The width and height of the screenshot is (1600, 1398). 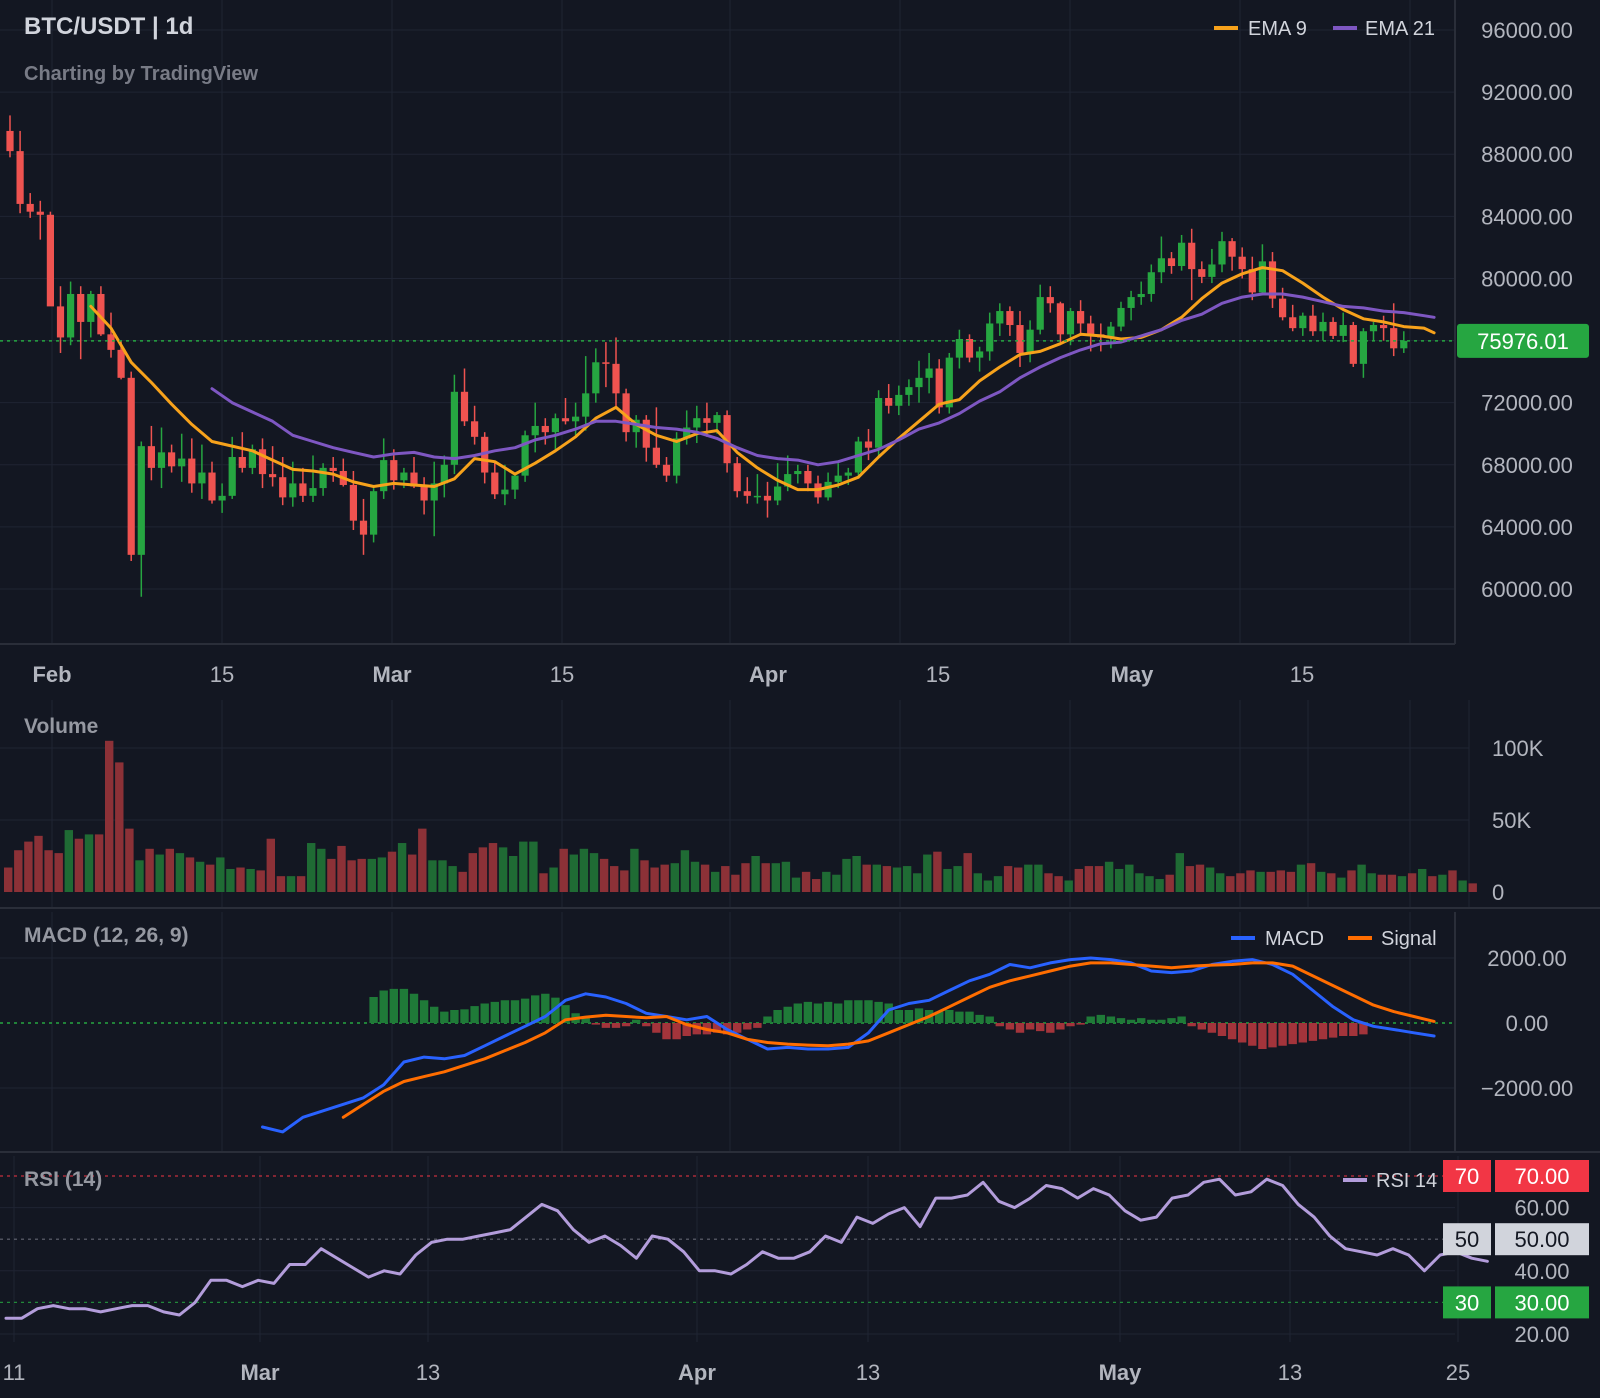 I want to click on chart-title: BTC/USDT | 1d, so click(x=108, y=26).